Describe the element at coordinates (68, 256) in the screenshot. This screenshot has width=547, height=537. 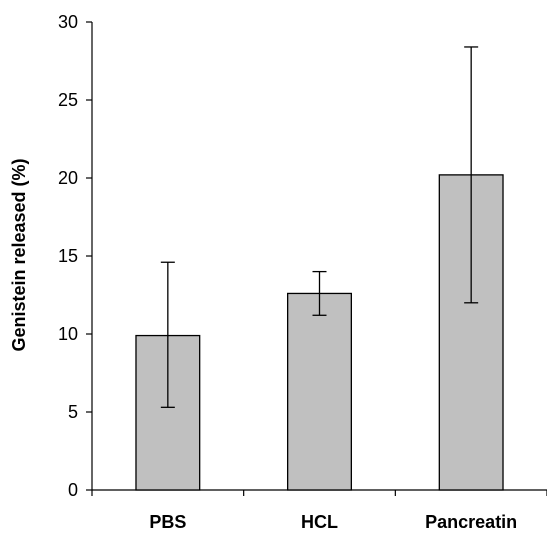
I see `y-tick-label: 15` at that location.